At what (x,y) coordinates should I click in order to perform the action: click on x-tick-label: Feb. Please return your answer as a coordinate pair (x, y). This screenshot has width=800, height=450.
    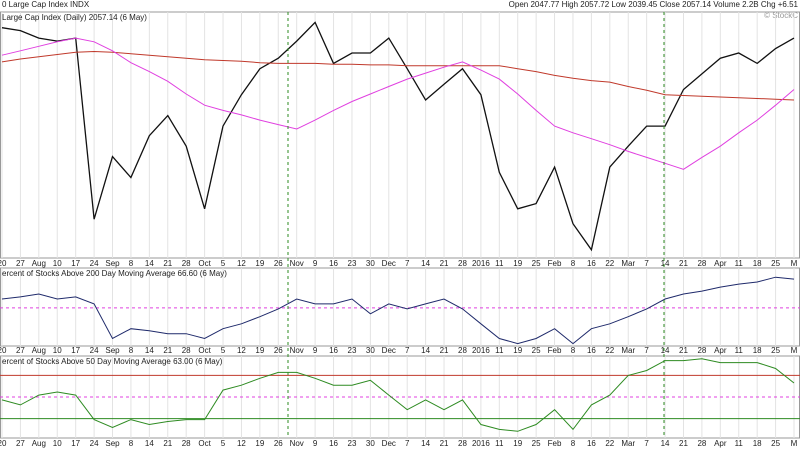
    Looking at the image, I should click on (555, 443).